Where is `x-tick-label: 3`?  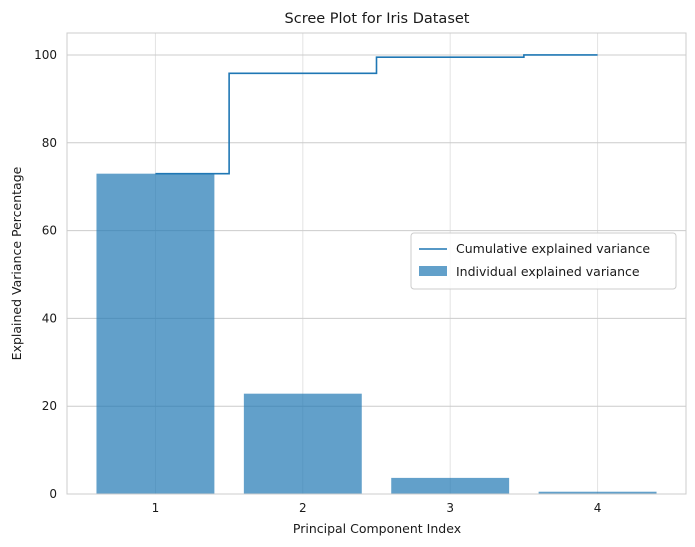 x-tick-label: 3 is located at coordinates (450, 508).